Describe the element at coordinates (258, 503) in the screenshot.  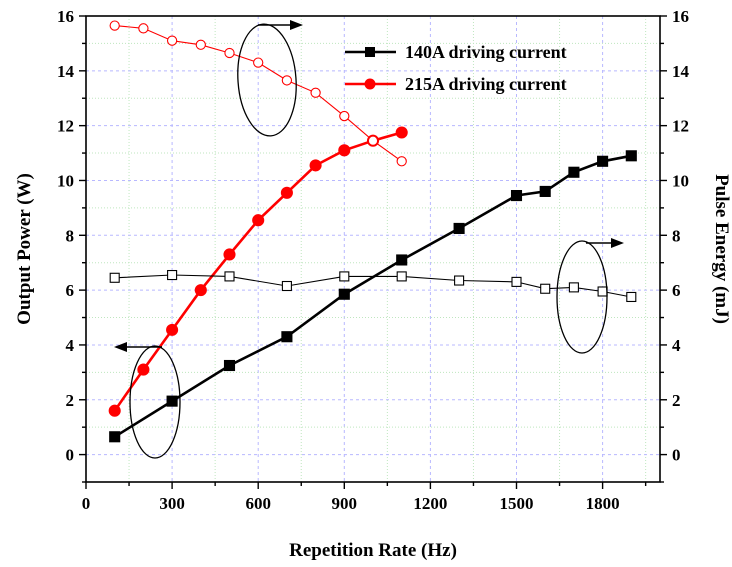
I see `x-tick-label: 600` at that location.